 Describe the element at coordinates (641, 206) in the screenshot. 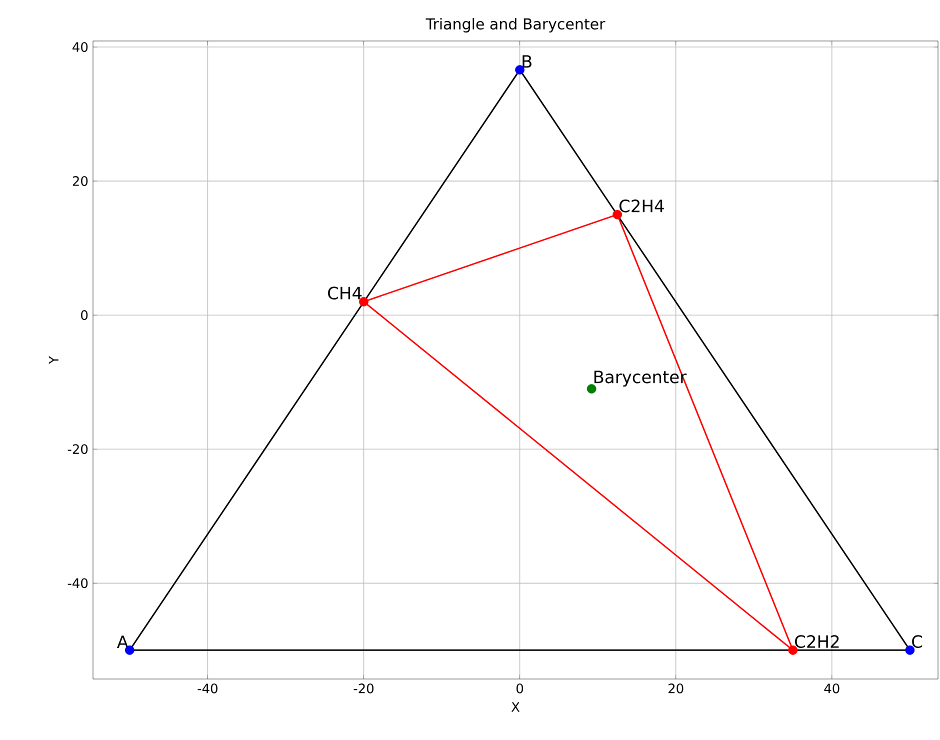

I see `annotation: C2H4` at that location.